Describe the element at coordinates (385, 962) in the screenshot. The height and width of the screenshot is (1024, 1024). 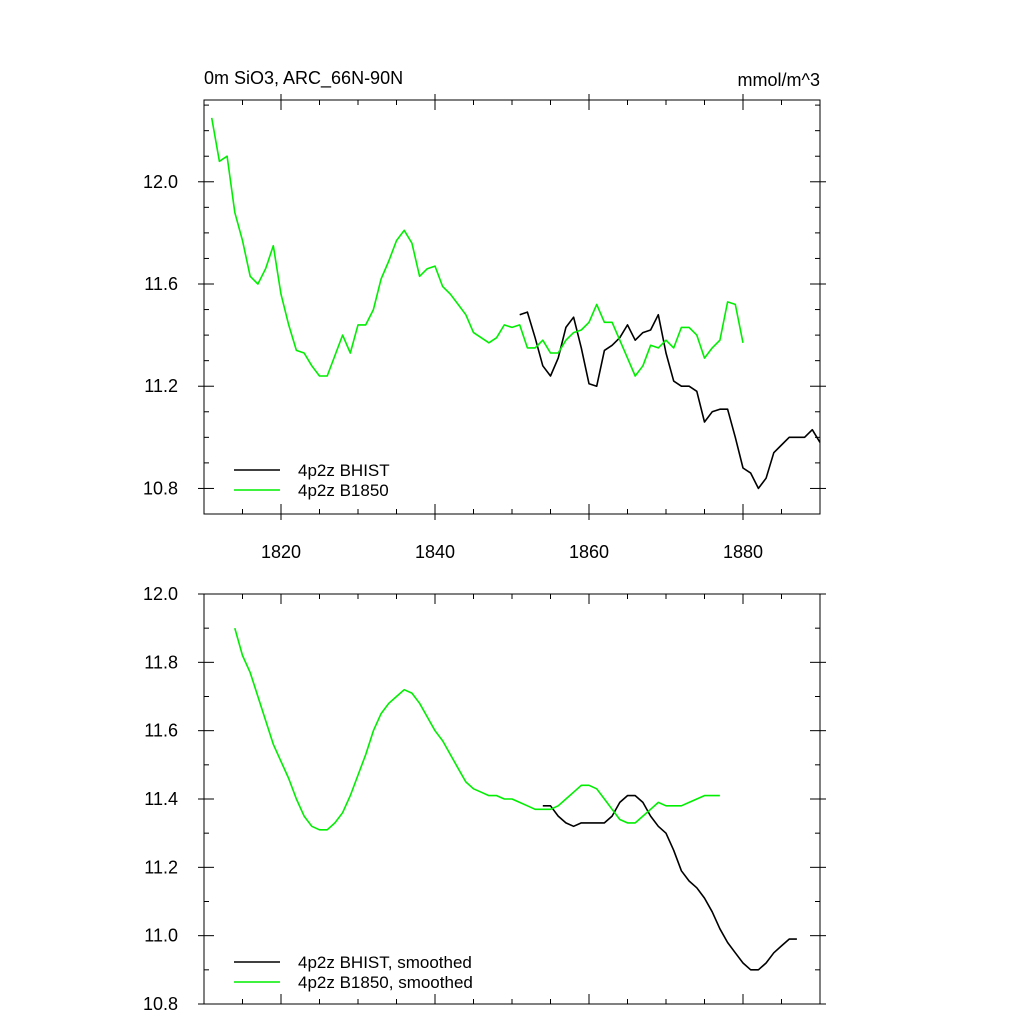
I see `legend-label-bhist-smoothed: 4p2z BHIST, smoothed` at that location.